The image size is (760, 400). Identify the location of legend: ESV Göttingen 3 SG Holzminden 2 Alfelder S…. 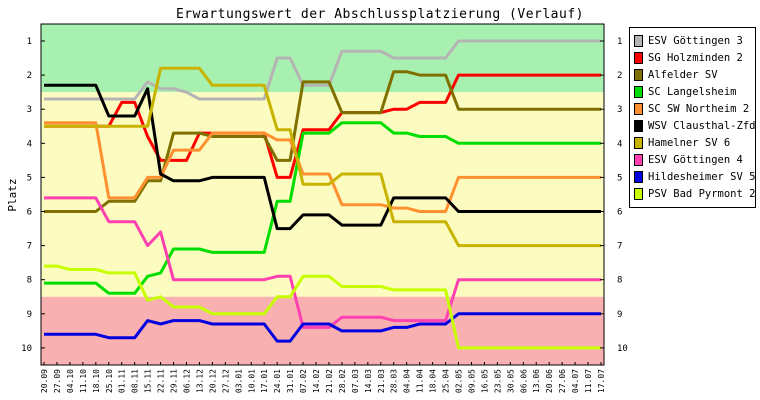
(692, 117).